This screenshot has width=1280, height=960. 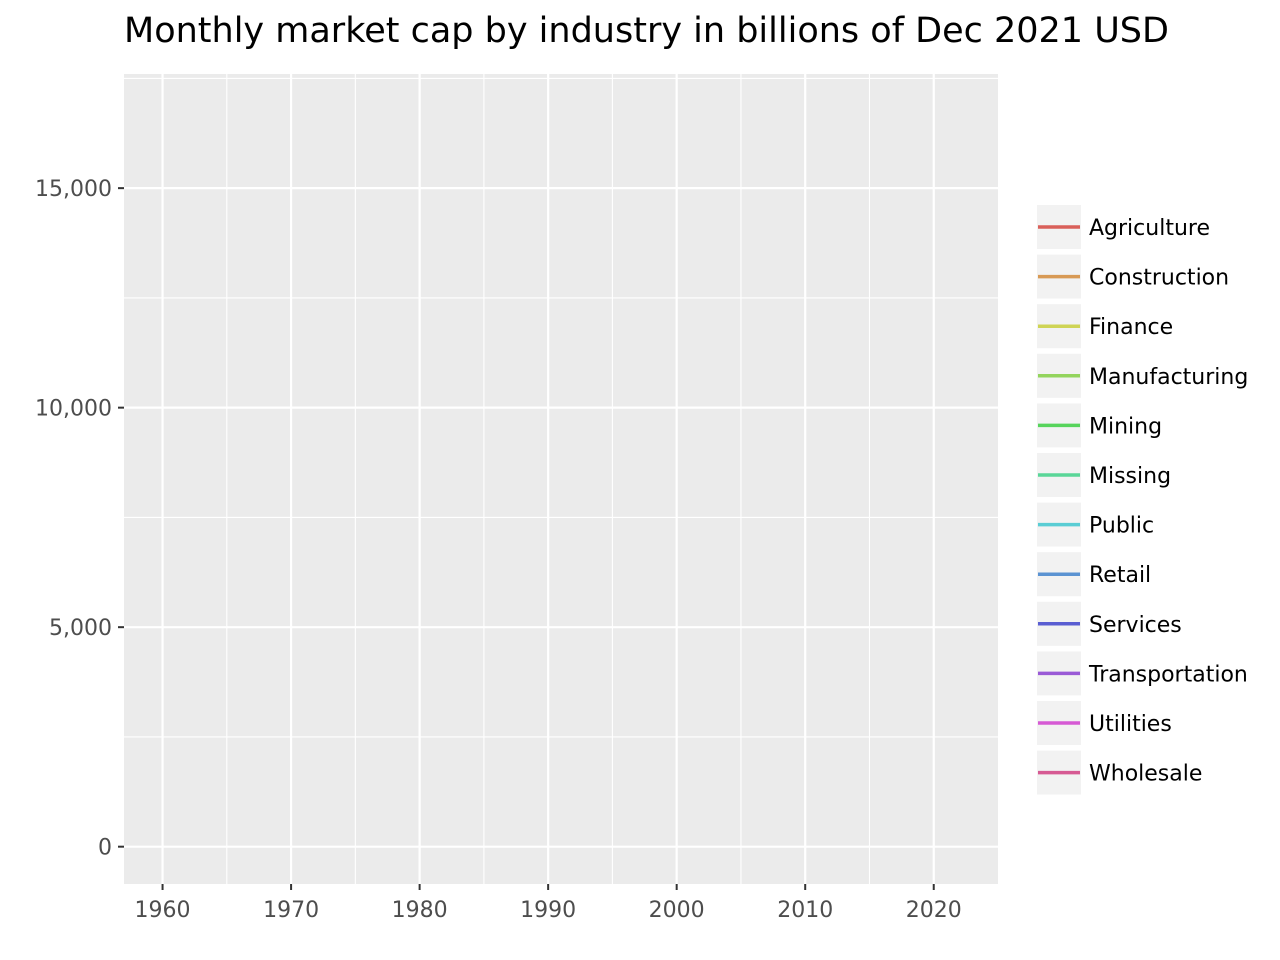 I want to click on x-tick-label: 1960, so click(x=163, y=910).